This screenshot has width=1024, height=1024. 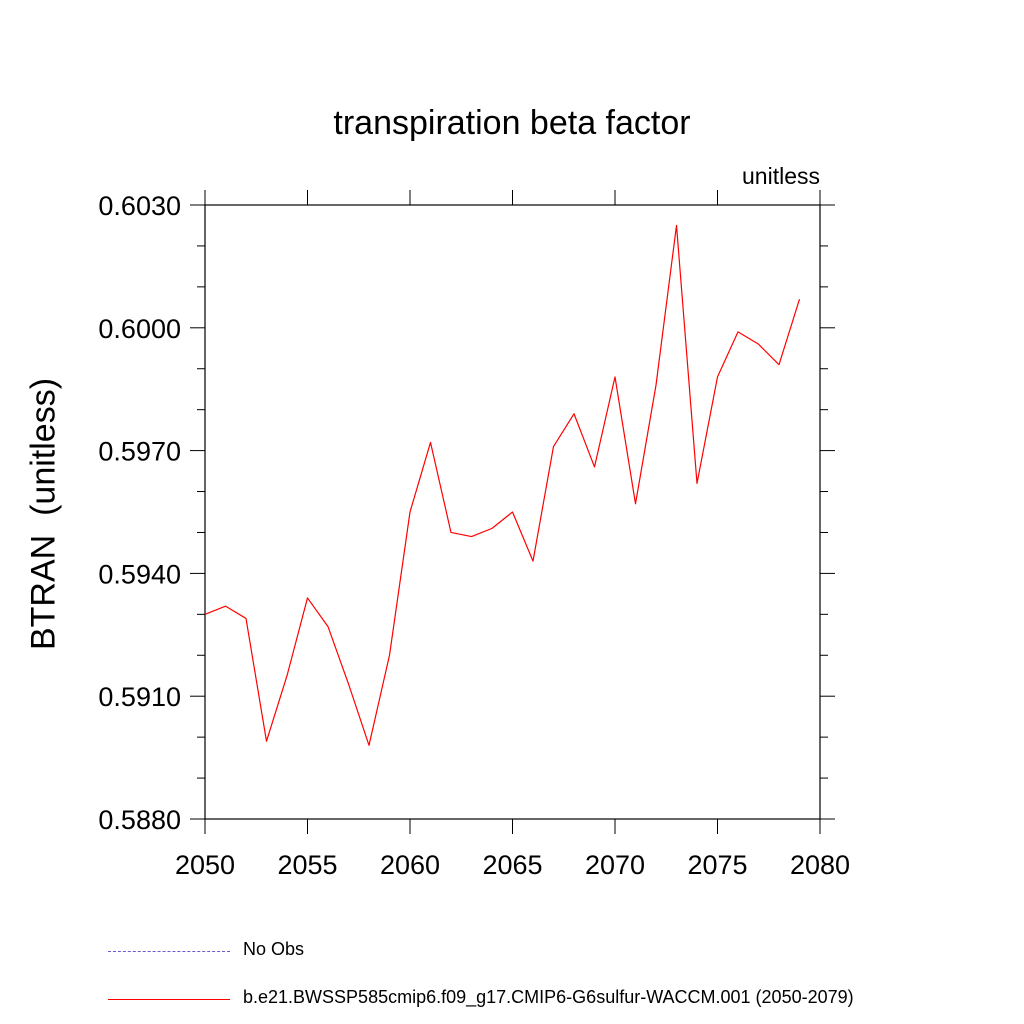 What do you see at coordinates (43, 514) in the screenshot?
I see `y-axis-label: BTRAN (unitless)` at bounding box center [43, 514].